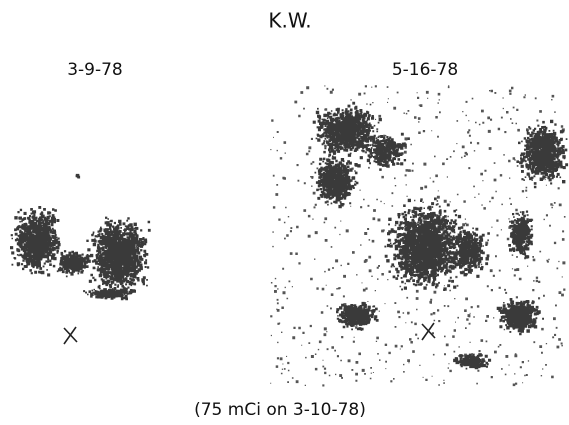 The height and width of the screenshot is (425, 569). Describe the element at coordinates (280, 410) in the screenshot. I see `caption: (75 mCi on 3-10-78)` at that location.